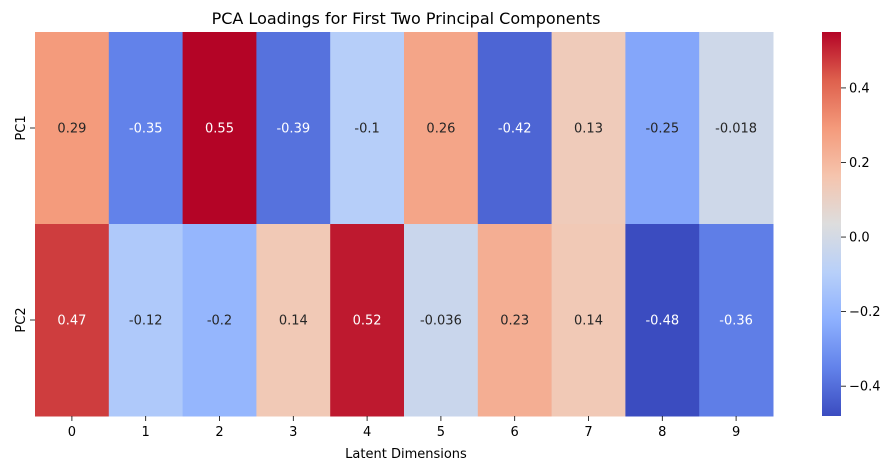  I want to click on colorbar-tick-label: −0.4, so click(865, 387).